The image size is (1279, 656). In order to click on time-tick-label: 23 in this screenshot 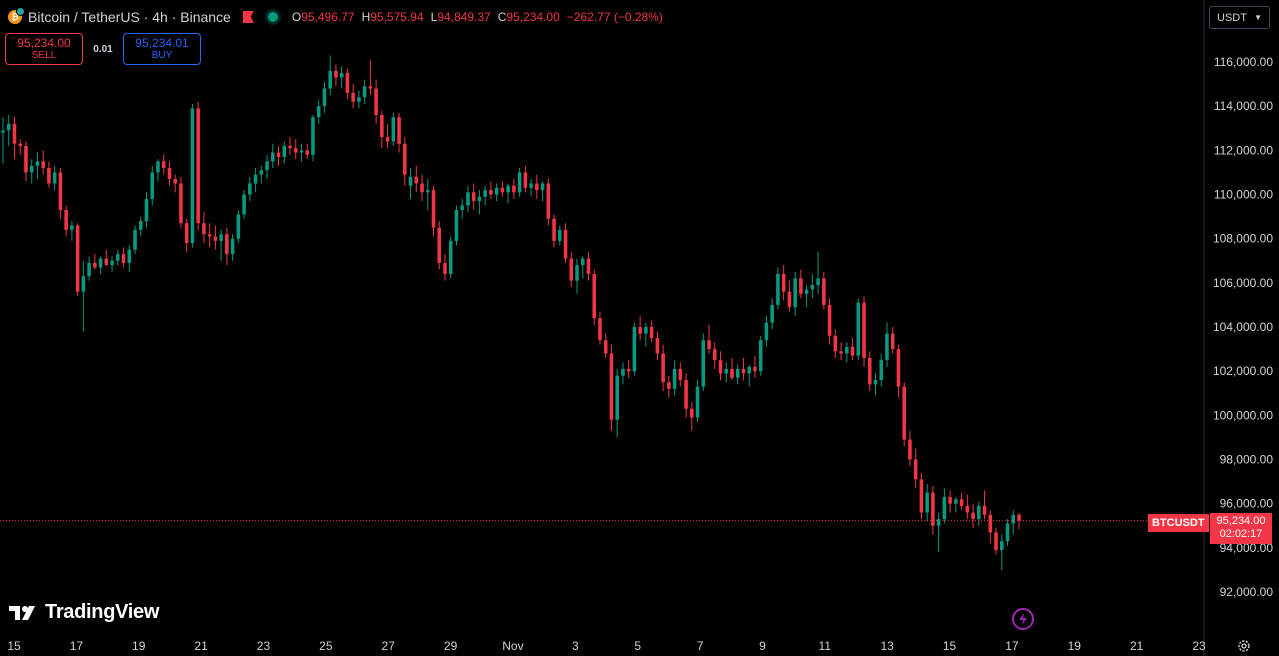, I will do `click(1199, 646)`.